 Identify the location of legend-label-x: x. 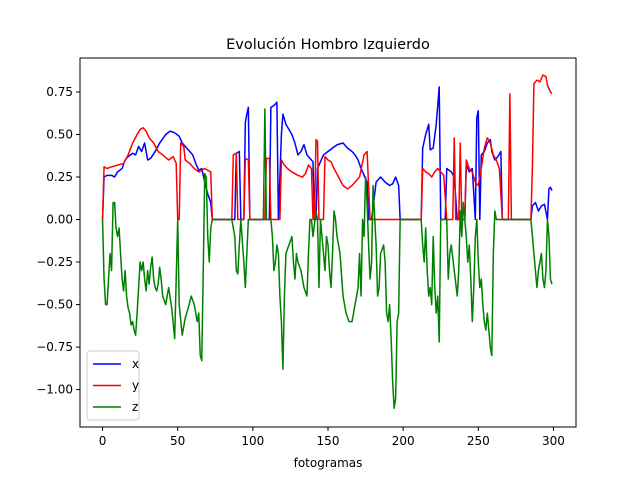
(135, 364).